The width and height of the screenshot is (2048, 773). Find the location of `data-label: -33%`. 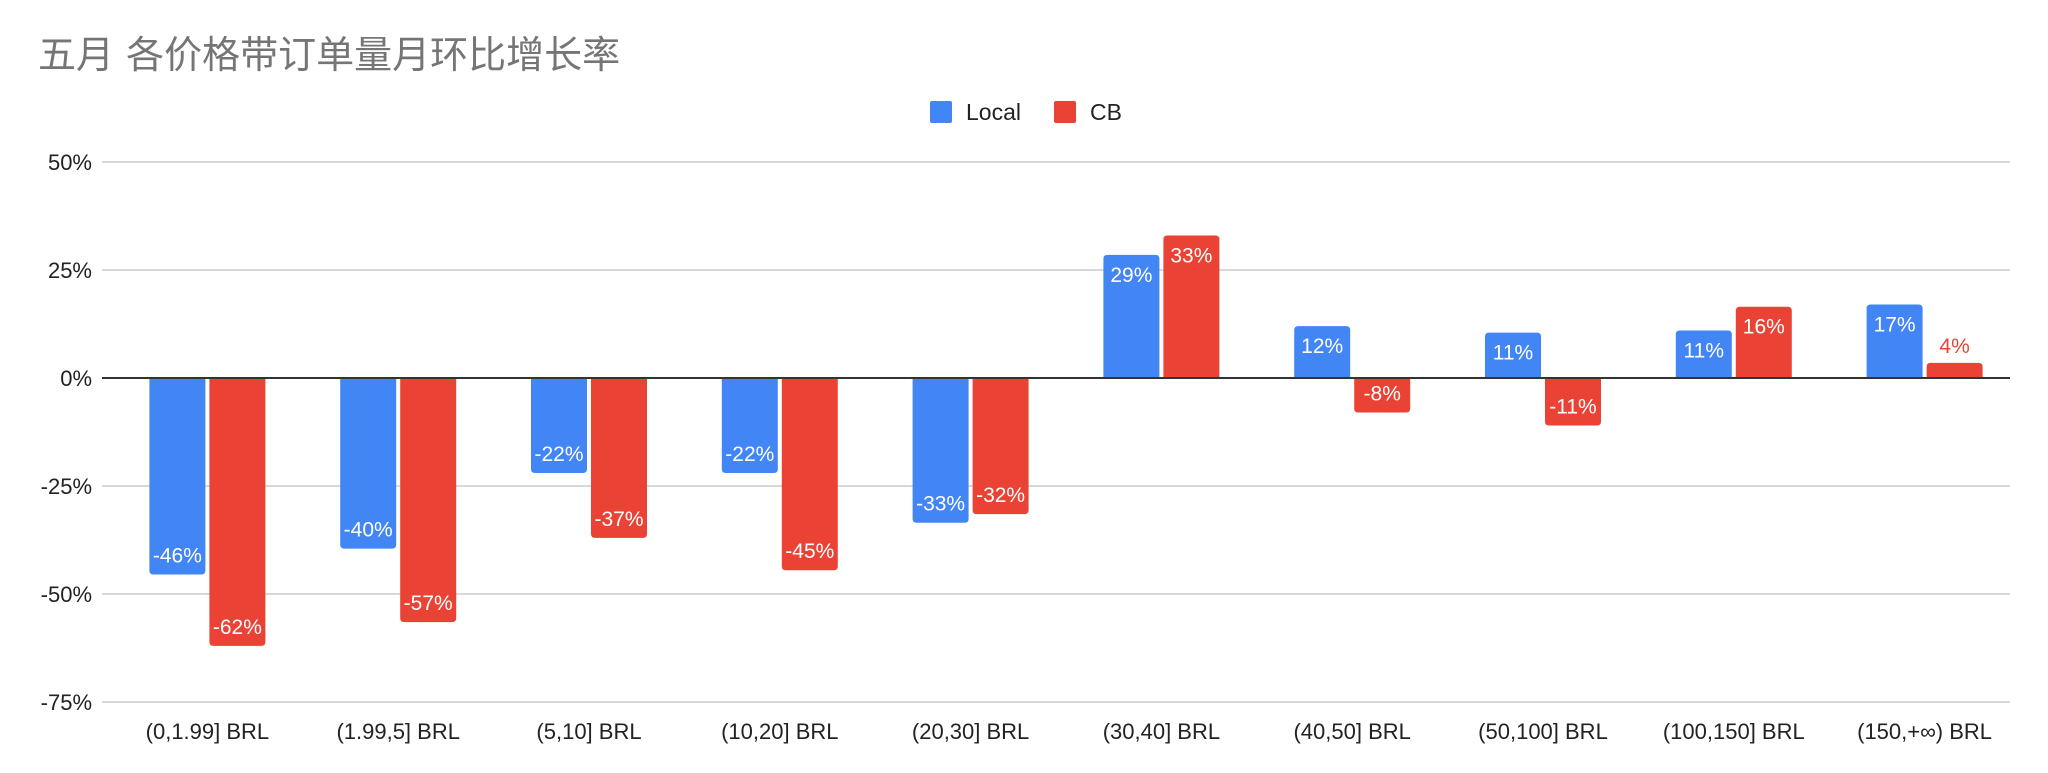

data-label: -33% is located at coordinates (940, 504).